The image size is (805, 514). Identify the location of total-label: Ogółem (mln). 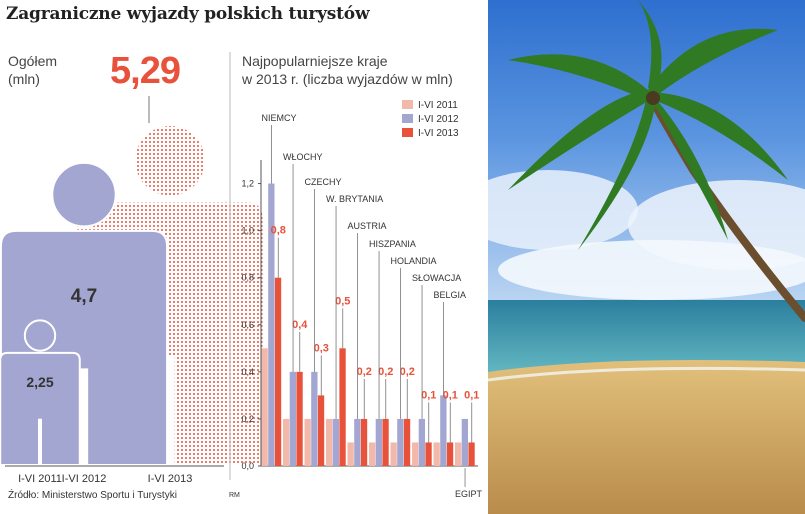
(43, 70).